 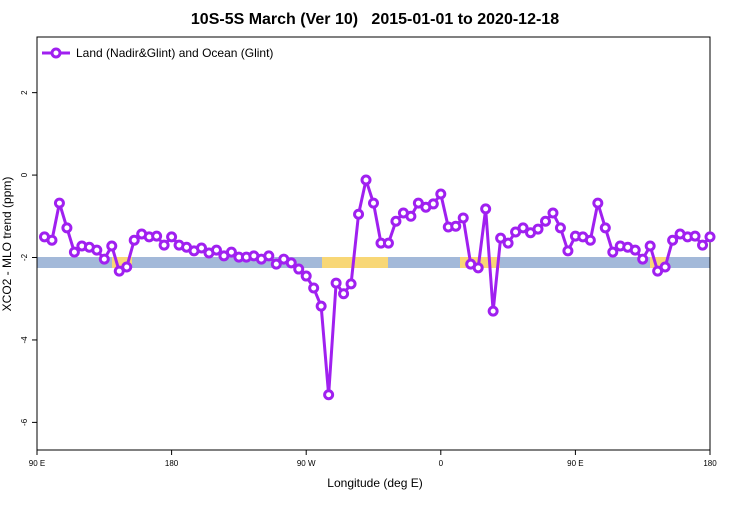 What do you see at coordinates (24, 257) in the screenshot?
I see `y-tick-label: -2` at bounding box center [24, 257].